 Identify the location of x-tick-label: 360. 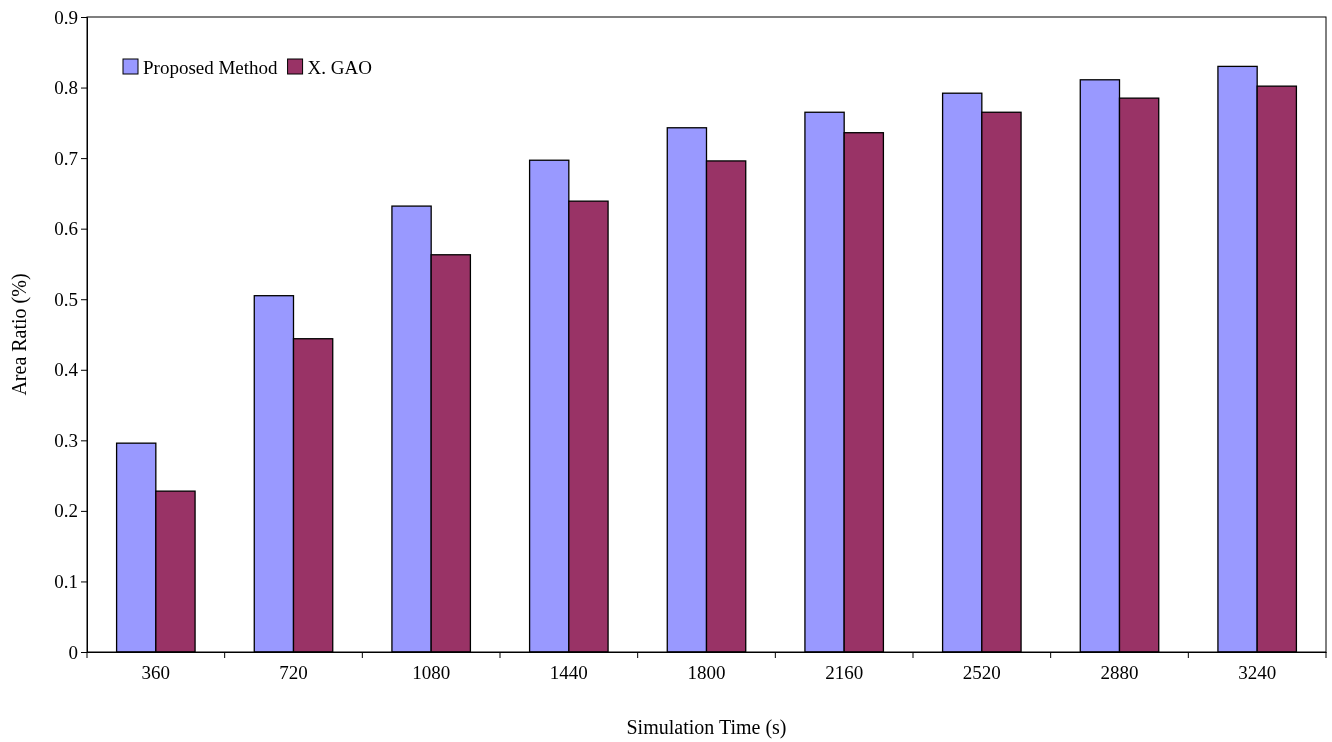
(156, 673).